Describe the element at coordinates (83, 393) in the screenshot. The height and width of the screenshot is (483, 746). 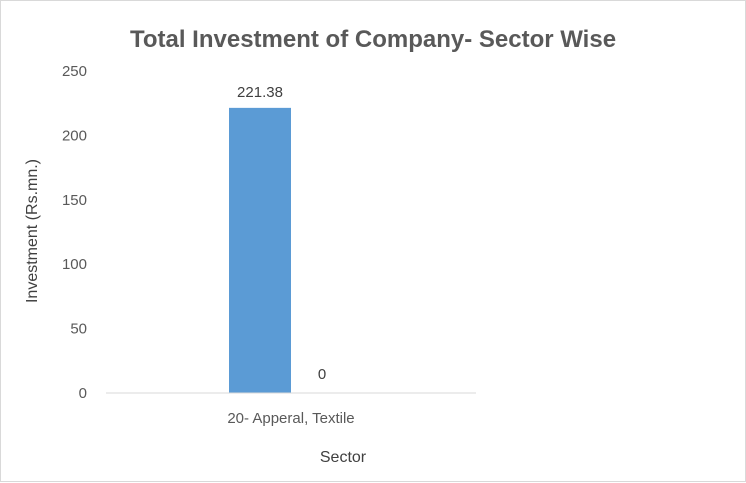
I see `y-tick-label: 0` at that location.